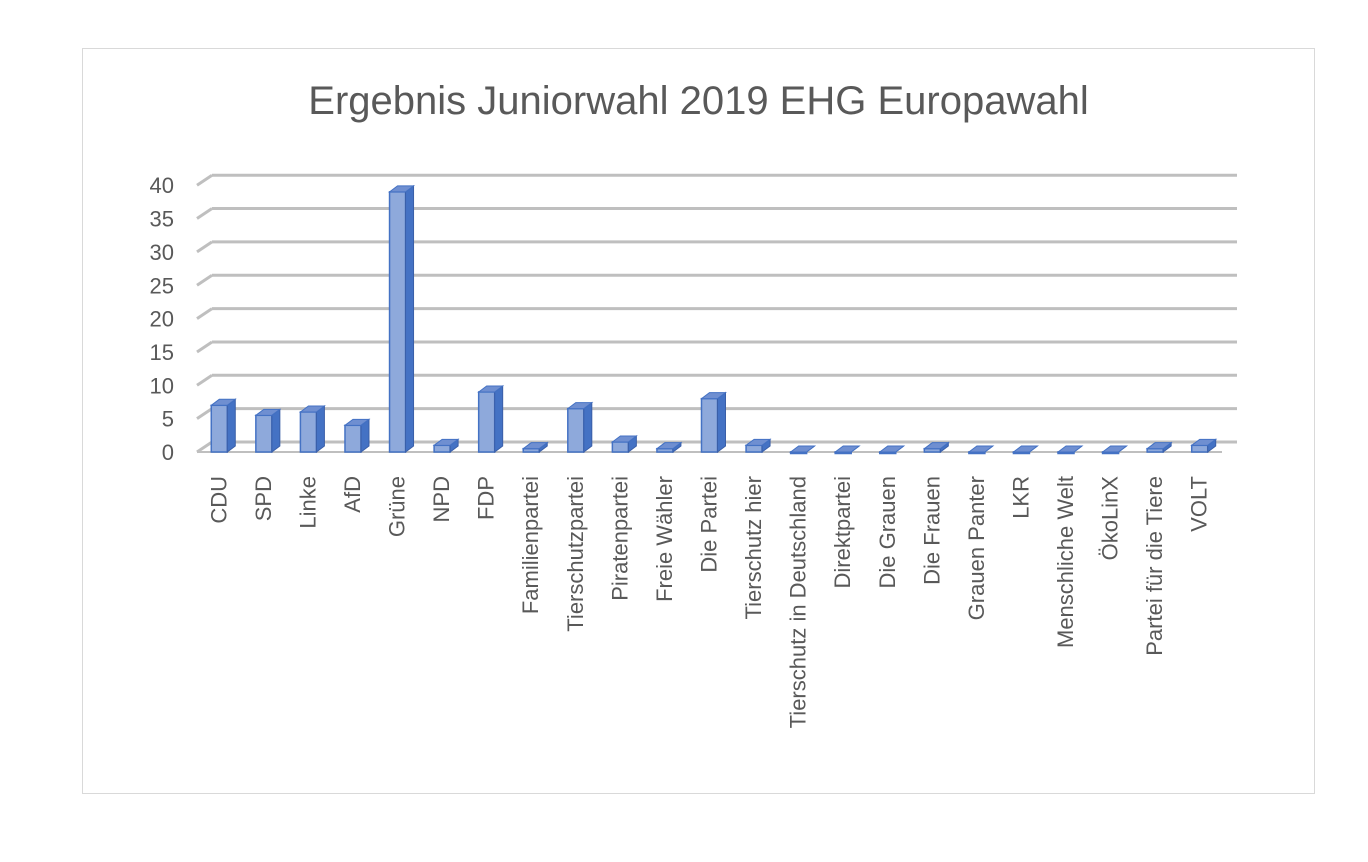 The width and height of the screenshot is (1368, 862). Describe the element at coordinates (1020, 497) in the screenshot. I see `x-tick-label: LKR` at that location.